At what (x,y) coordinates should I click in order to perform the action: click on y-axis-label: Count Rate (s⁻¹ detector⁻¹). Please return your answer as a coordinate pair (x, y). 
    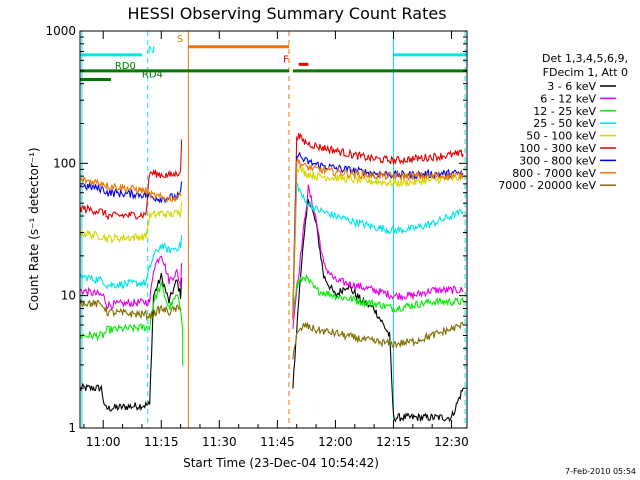
    Looking at the image, I should click on (34, 228).